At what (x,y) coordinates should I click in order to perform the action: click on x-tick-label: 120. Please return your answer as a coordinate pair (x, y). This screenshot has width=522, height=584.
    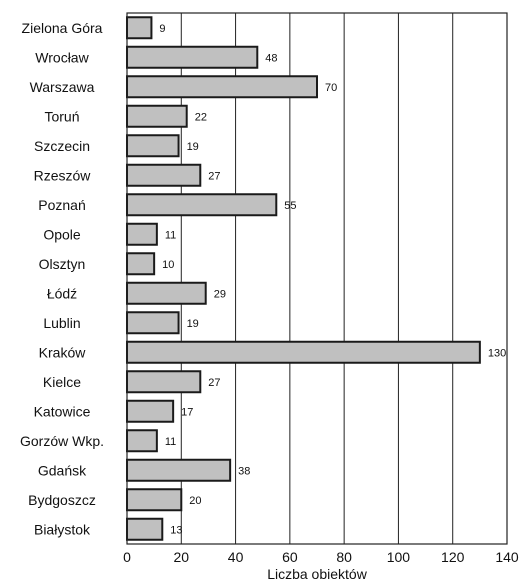
    Looking at the image, I should click on (453, 557).